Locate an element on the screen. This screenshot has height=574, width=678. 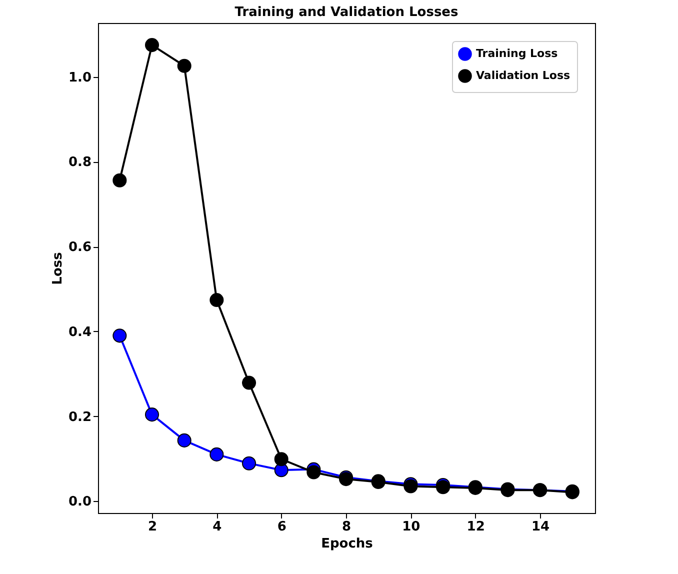
x-tick-label: 2 is located at coordinates (153, 527).